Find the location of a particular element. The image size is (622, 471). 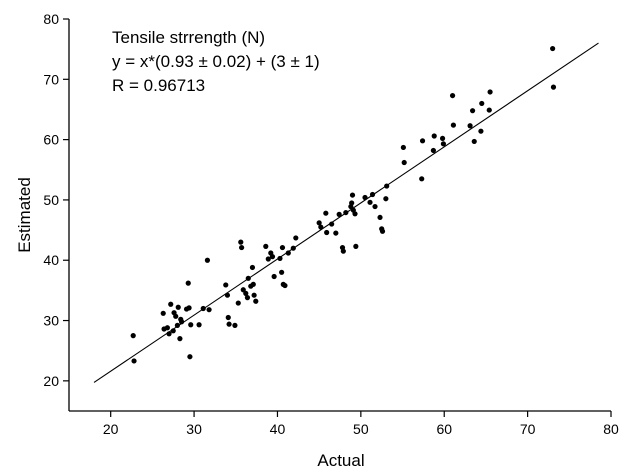

x-tick-label: 50 is located at coordinates (361, 429).